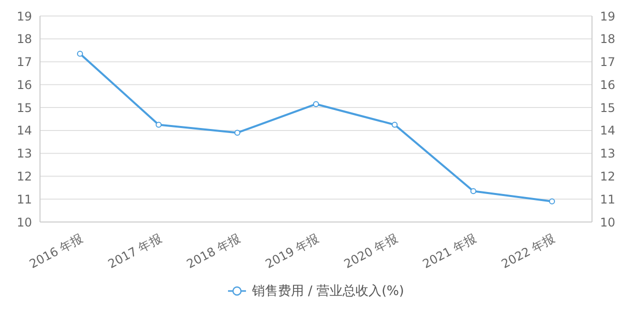 Image resolution: width=640 pixels, height=316 pixels. What do you see at coordinates (608, 39) in the screenshot?
I see `y2-tick-label: 18` at bounding box center [608, 39].